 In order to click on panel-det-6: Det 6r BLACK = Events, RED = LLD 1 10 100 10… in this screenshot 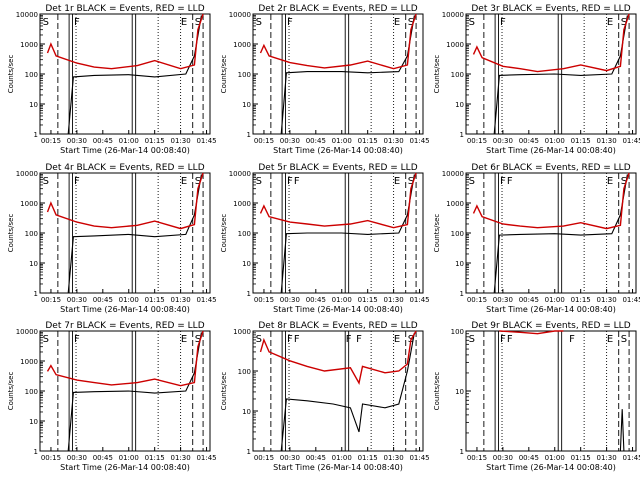, I will do `click(536, 238)`.